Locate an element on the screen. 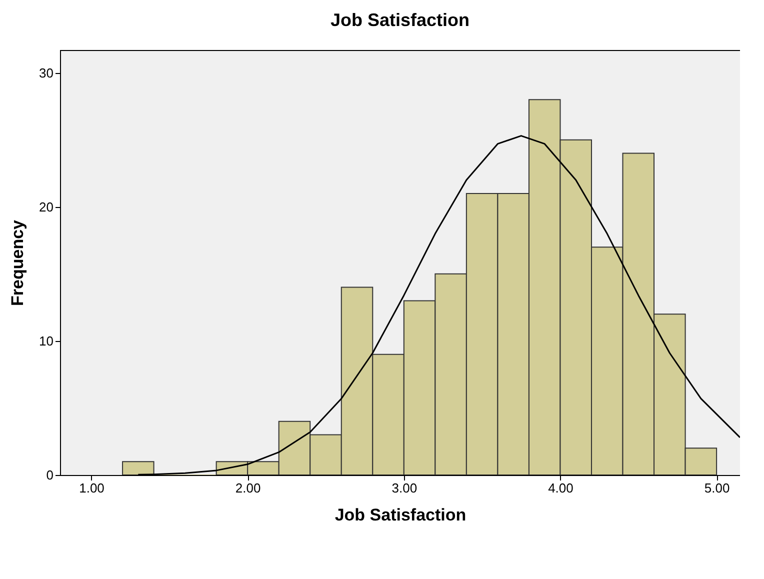  y-tick-label: 0 is located at coordinates (50, 475).